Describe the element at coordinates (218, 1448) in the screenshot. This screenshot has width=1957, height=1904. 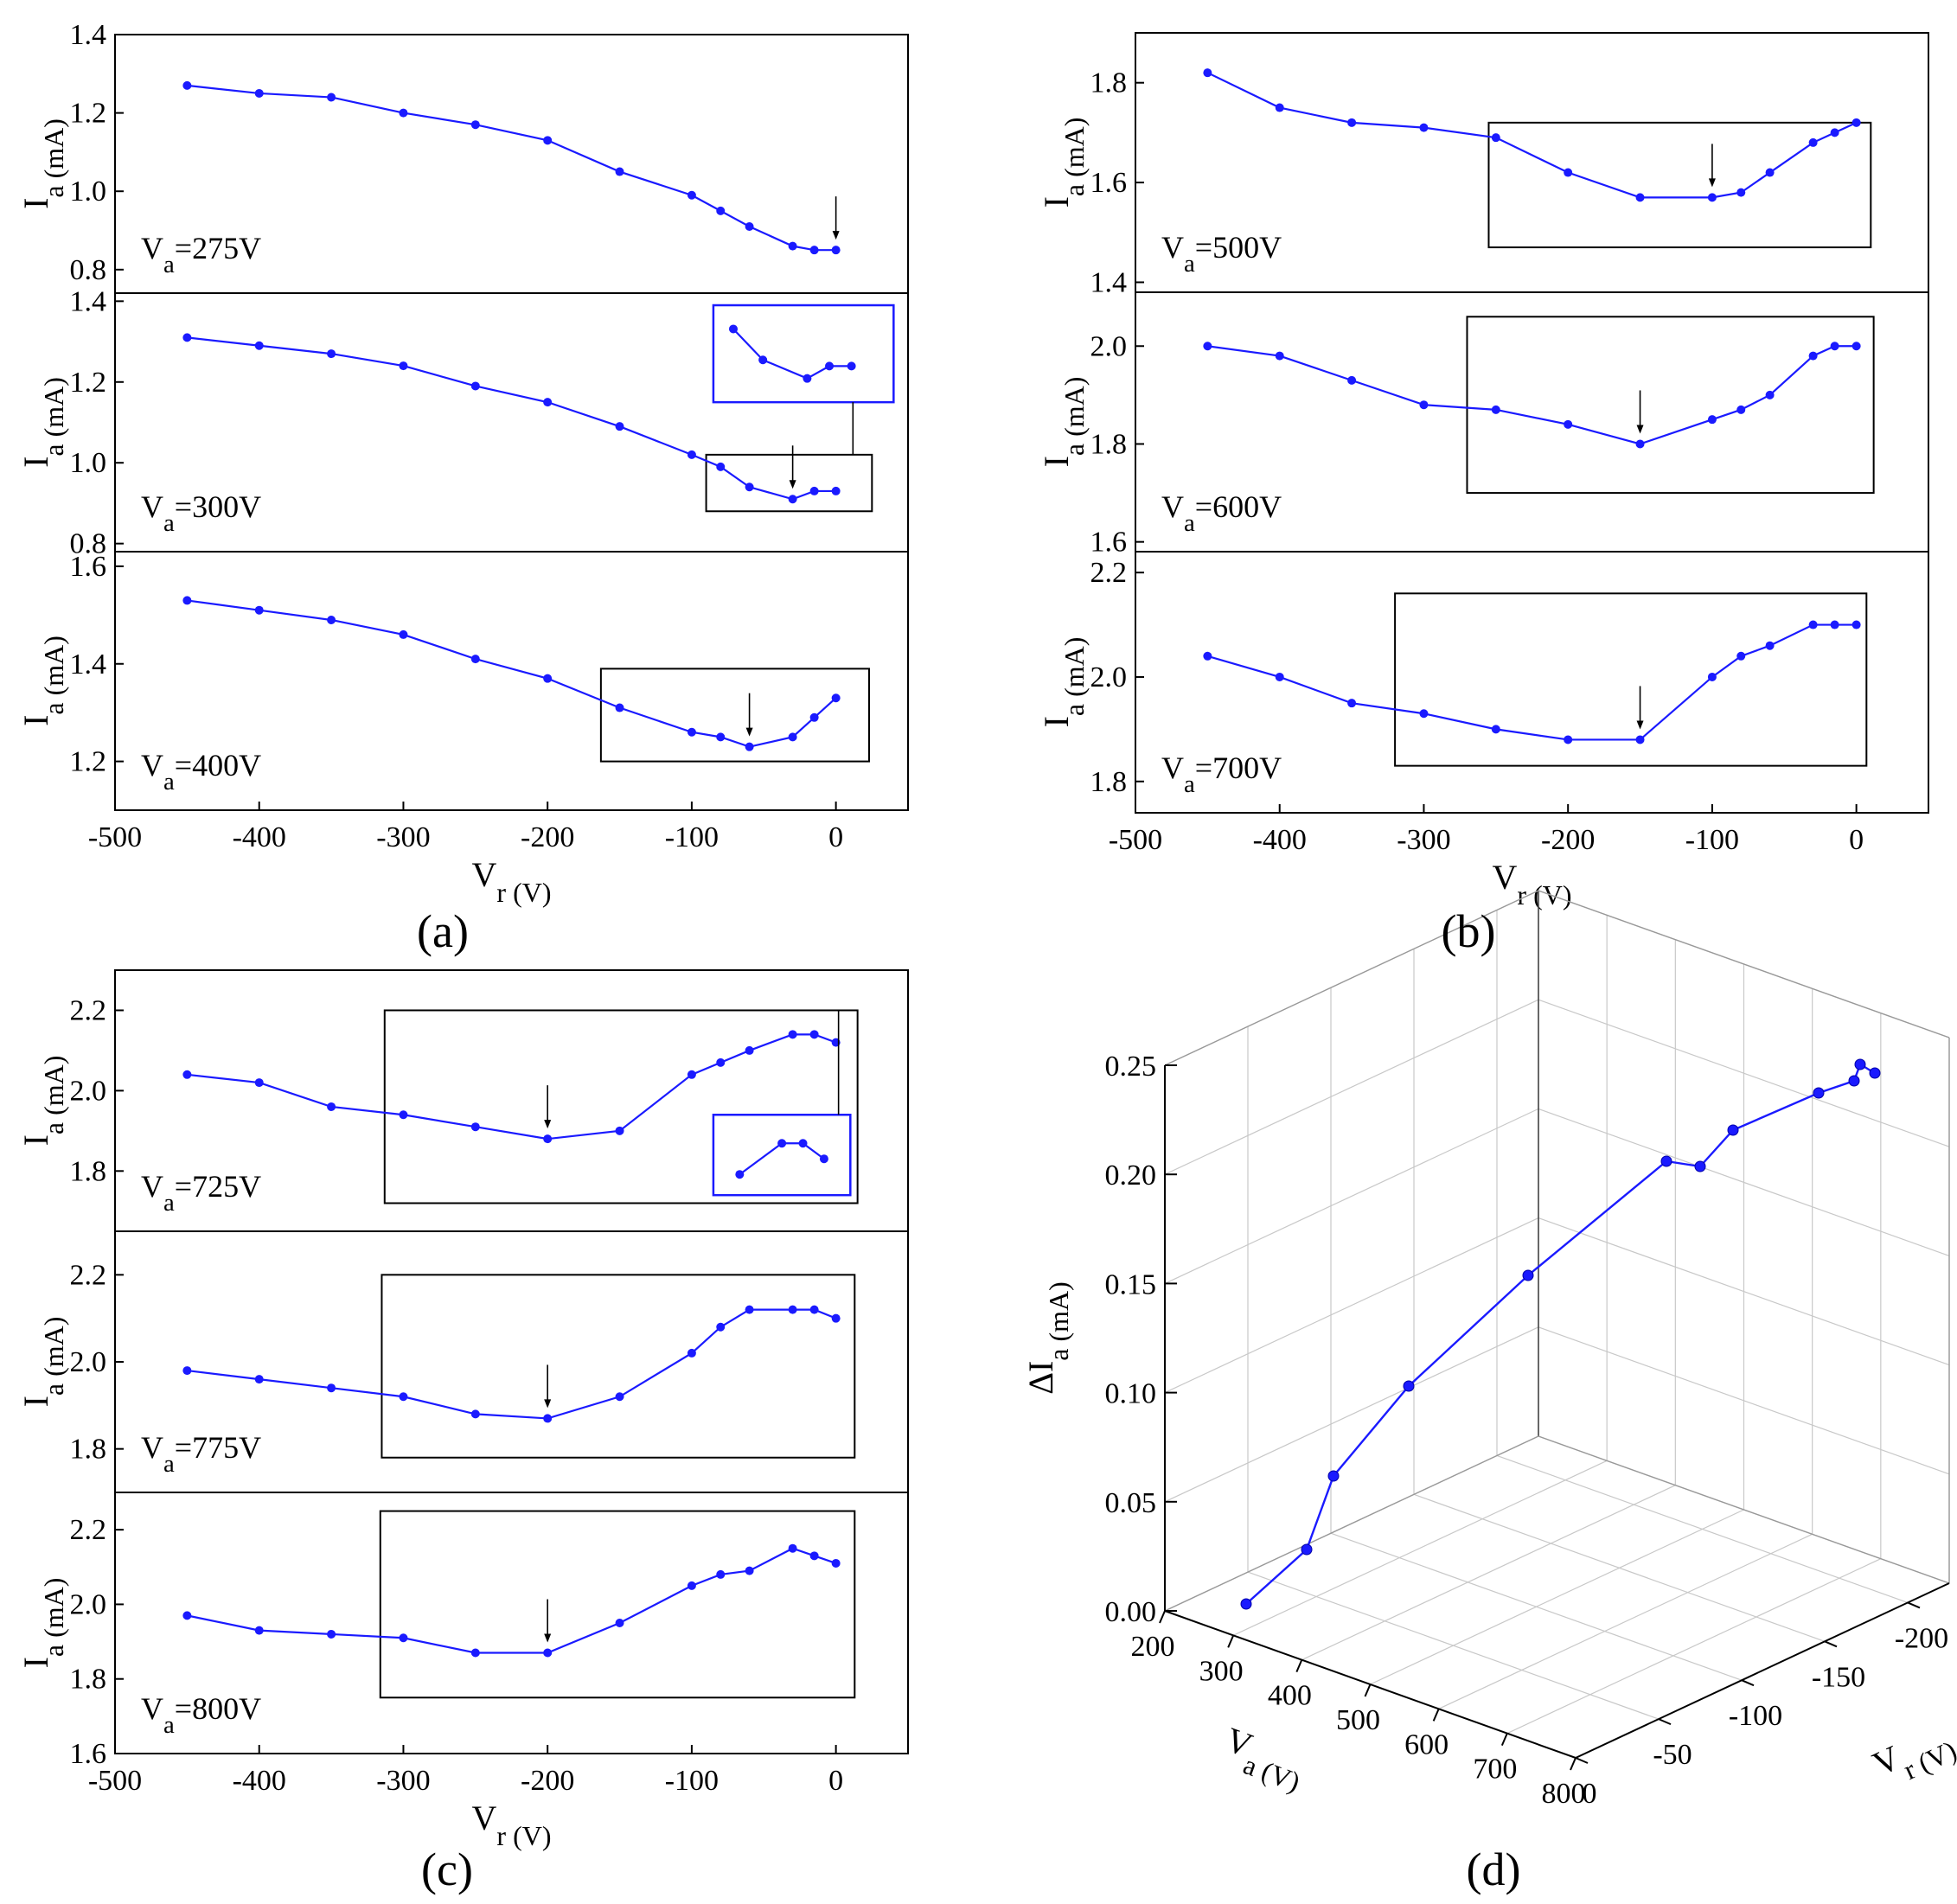
I see `va-label-value: =775V` at that location.